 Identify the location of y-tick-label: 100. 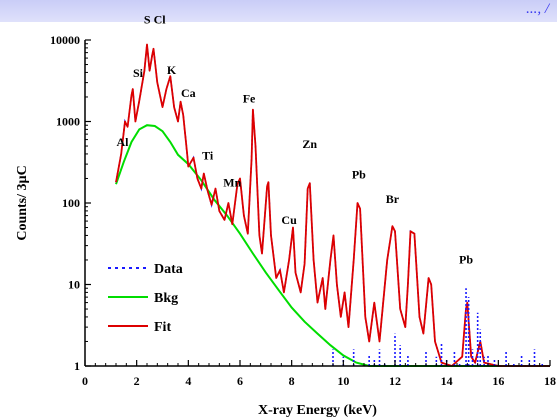
(71, 203).